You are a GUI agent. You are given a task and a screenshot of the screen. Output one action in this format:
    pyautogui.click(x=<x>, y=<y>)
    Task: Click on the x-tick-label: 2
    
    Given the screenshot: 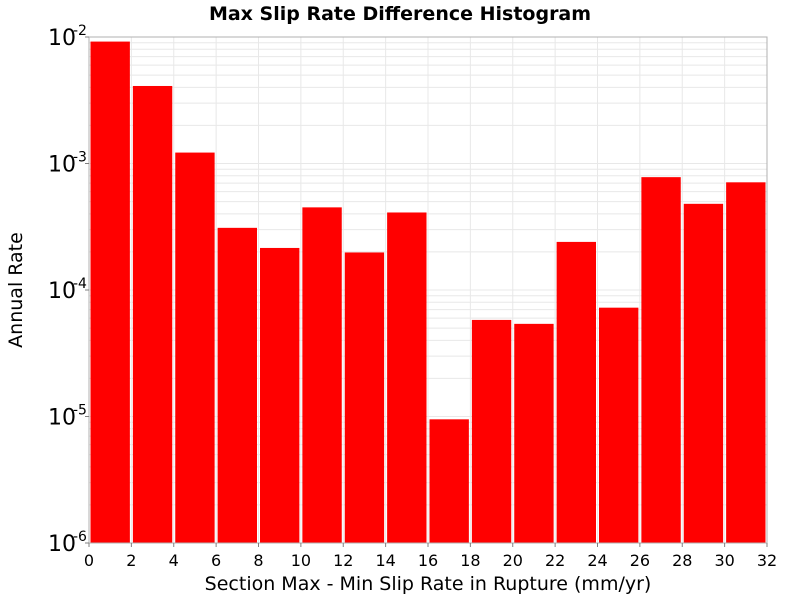 What is the action you would take?
    pyautogui.click(x=131, y=560)
    